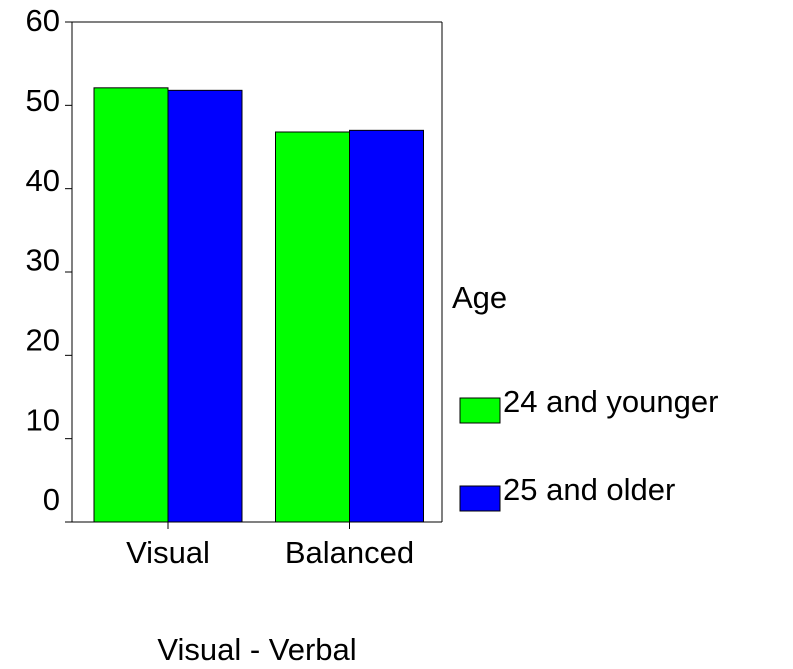 This screenshot has height=669, width=793. What do you see at coordinates (51, 499) in the screenshot?
I see `y-tick-label: 0` at bounding box center [51, 499].